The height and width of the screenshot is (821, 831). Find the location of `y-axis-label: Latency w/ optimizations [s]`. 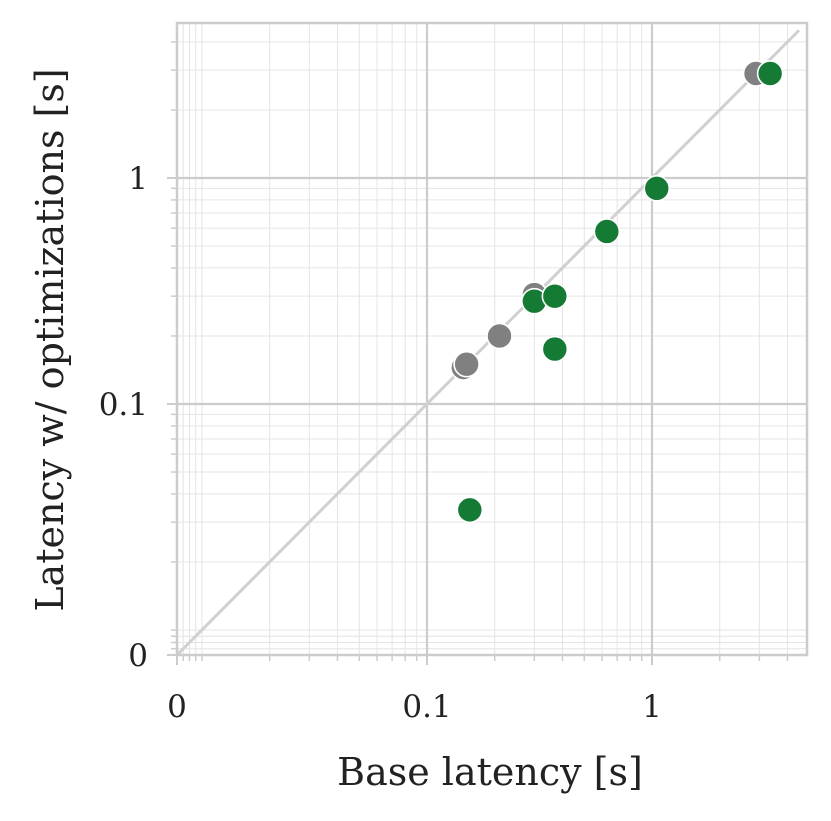

y-axis-label: Latency w/ optimizations [s] is located at coordinates (50, 339).